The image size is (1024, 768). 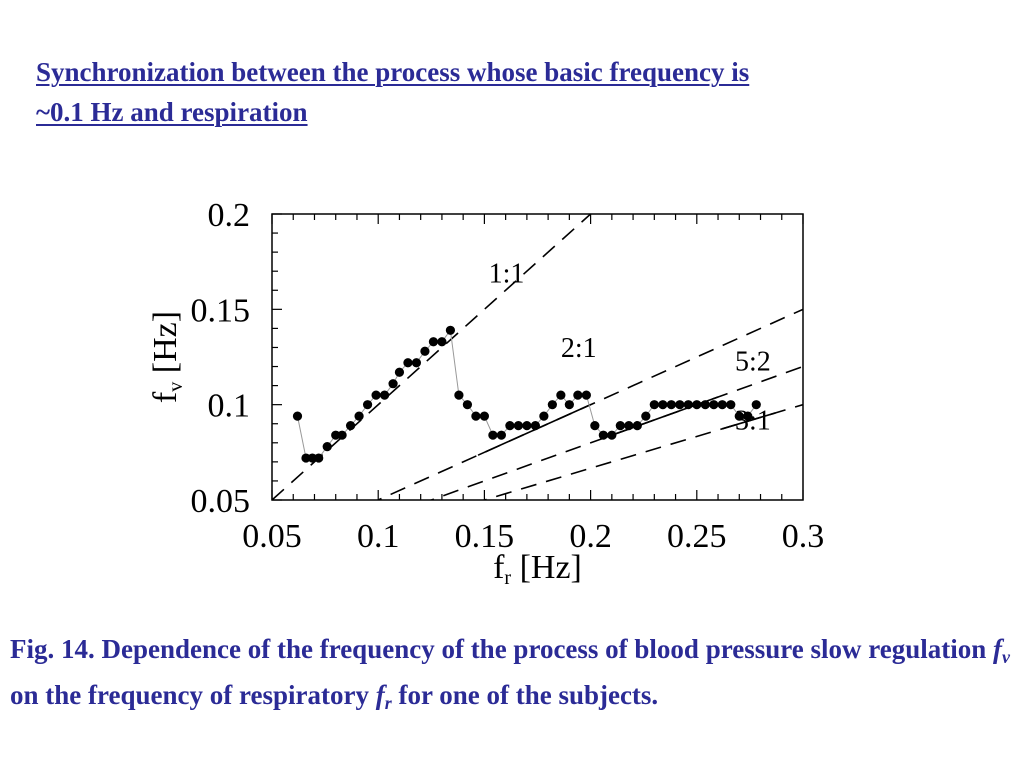 I want to click on y-axis-label-sub: v, so click(x=176, y=387).